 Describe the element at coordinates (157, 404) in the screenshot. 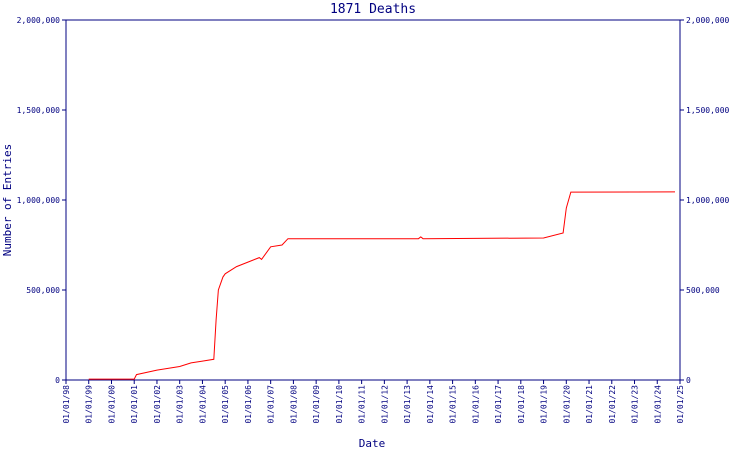

I see `x-tick-label: 01/01/02` at that location.